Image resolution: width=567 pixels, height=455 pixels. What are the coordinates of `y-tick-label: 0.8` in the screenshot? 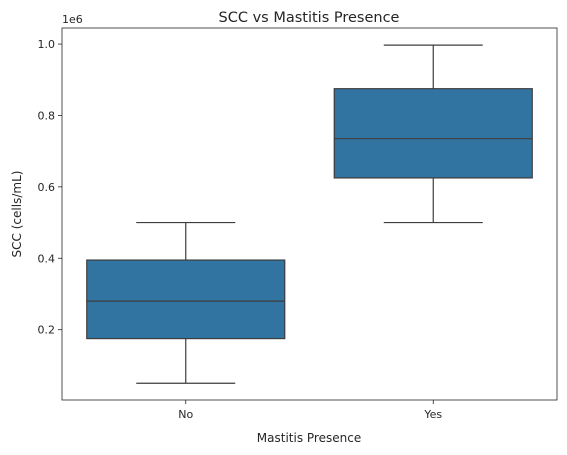 It's located at (47, 115).